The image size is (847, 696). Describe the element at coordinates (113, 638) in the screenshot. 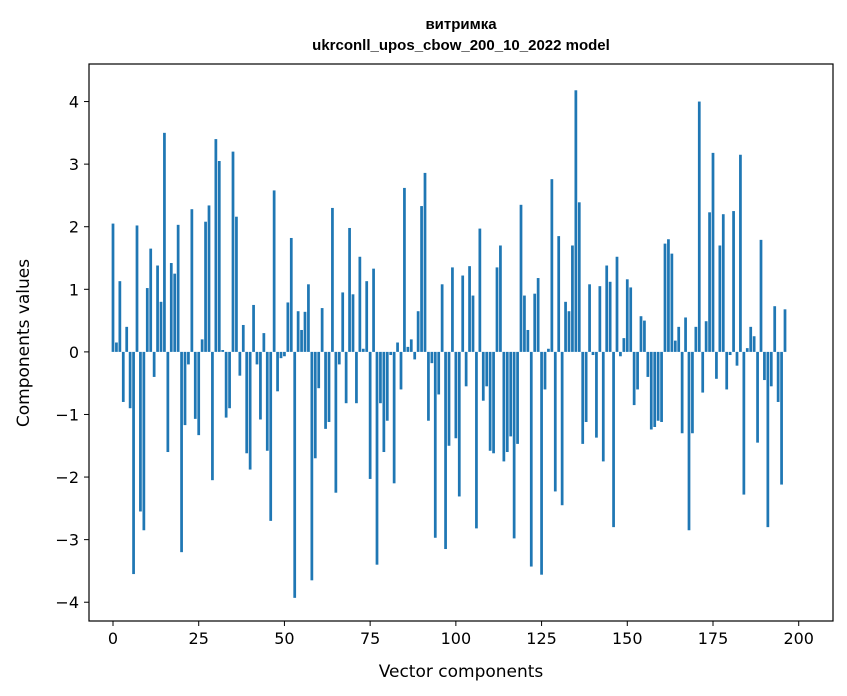

I see `x-tick-label: 0` at that location.